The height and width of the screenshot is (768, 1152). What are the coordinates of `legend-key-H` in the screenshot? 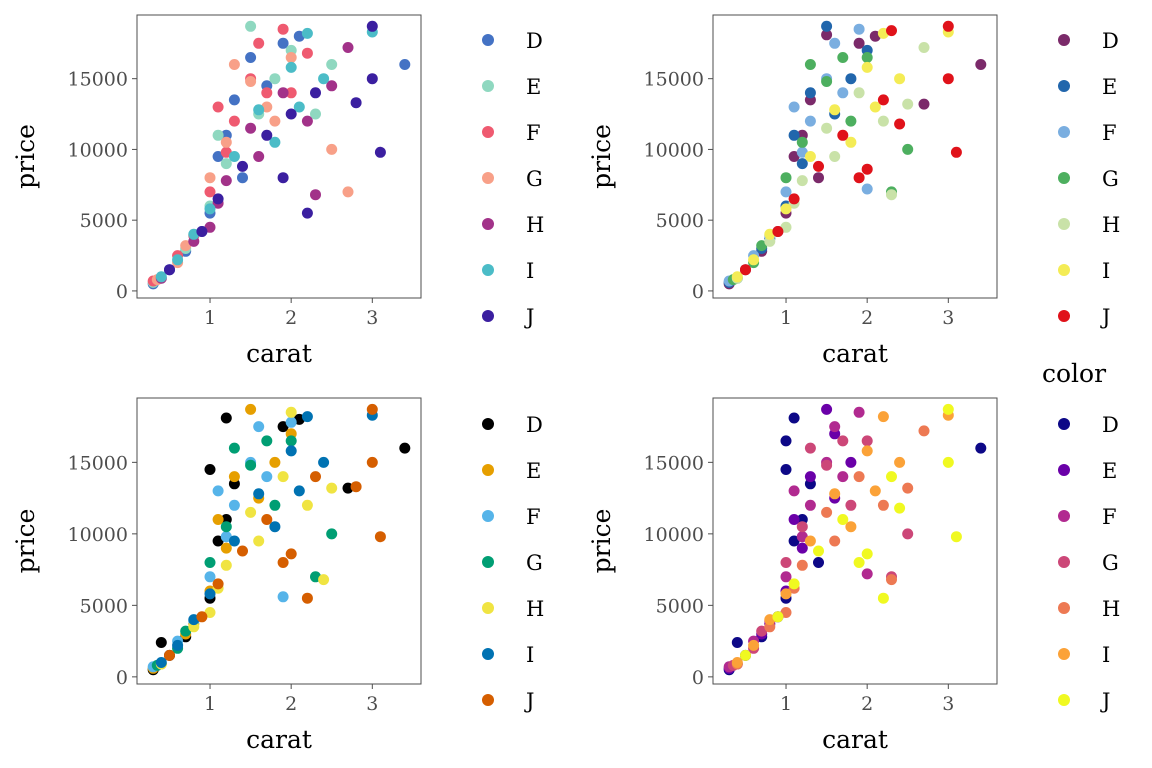 It's located at (488, 608).